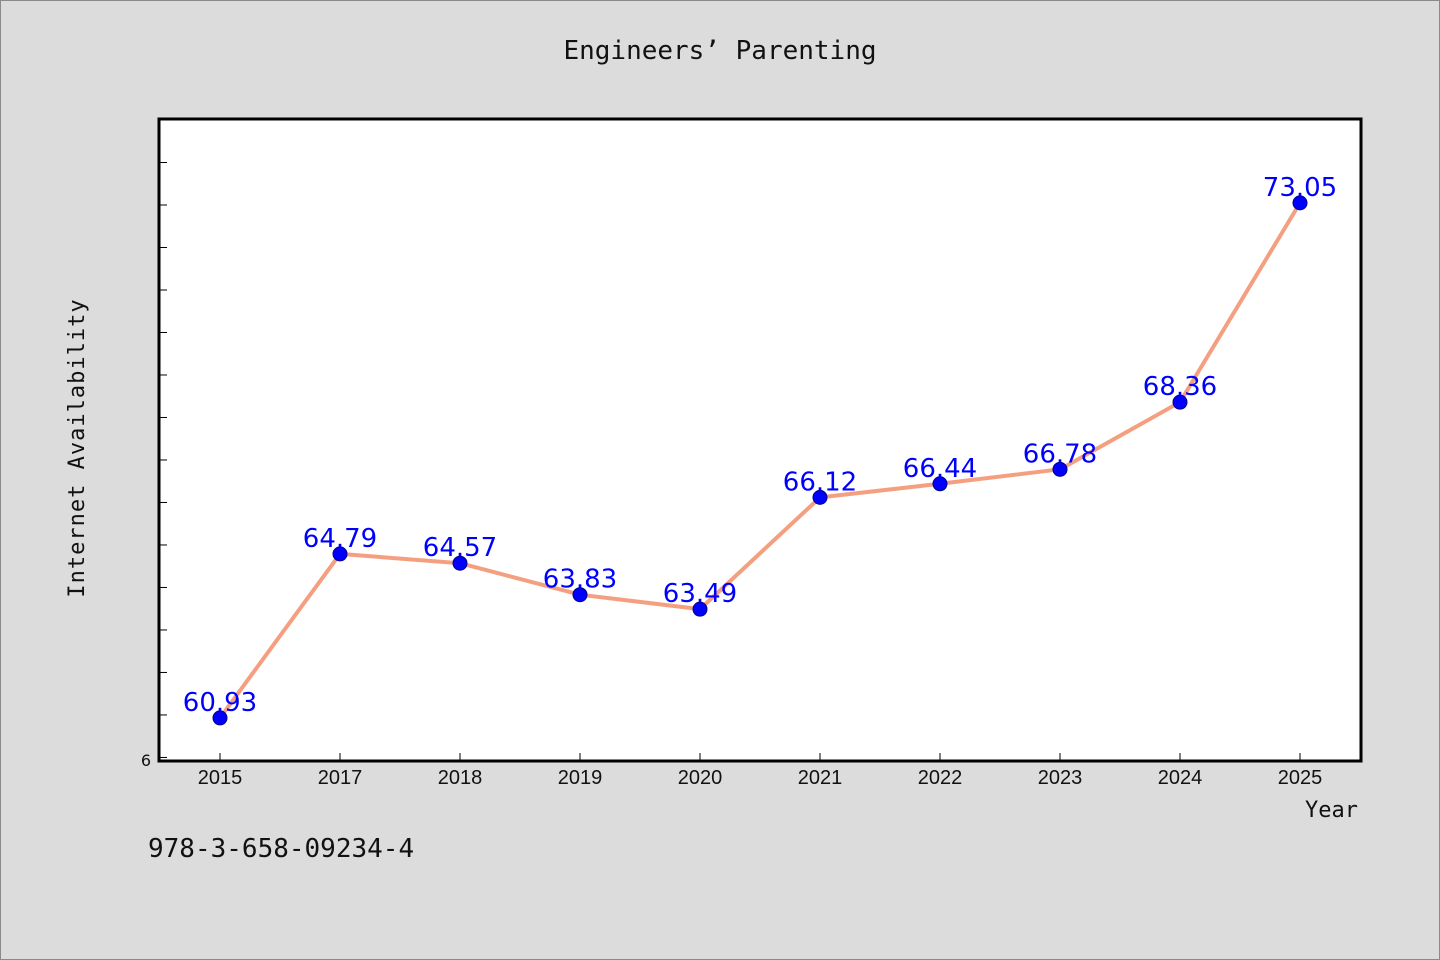 The image size is (1440, 960). Describe the element at coordinates (340, 539) in the screenshot. I see `data-label: 64.79` at that location.